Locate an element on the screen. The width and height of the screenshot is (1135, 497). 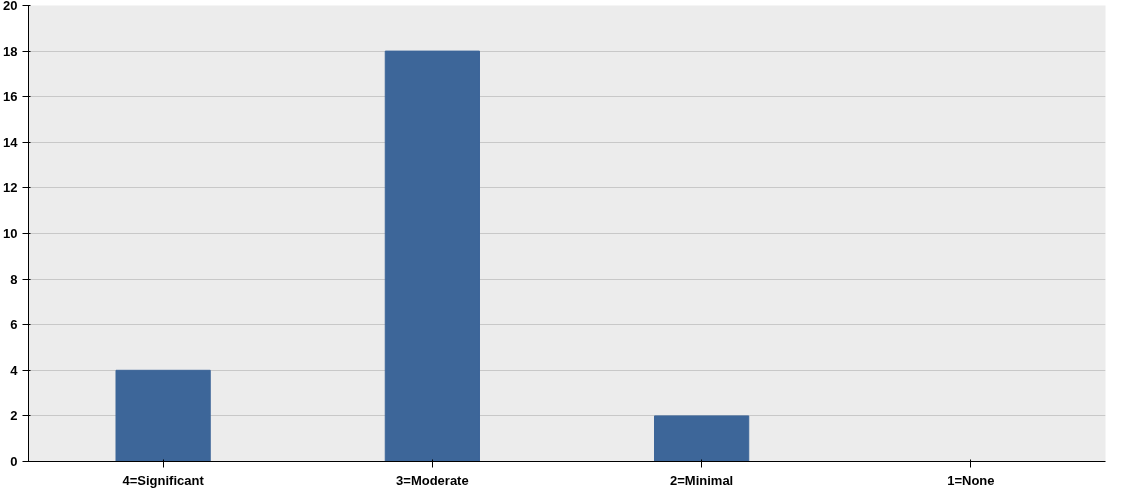
y-tick-label: 4 is located at coordinates (14, 370).